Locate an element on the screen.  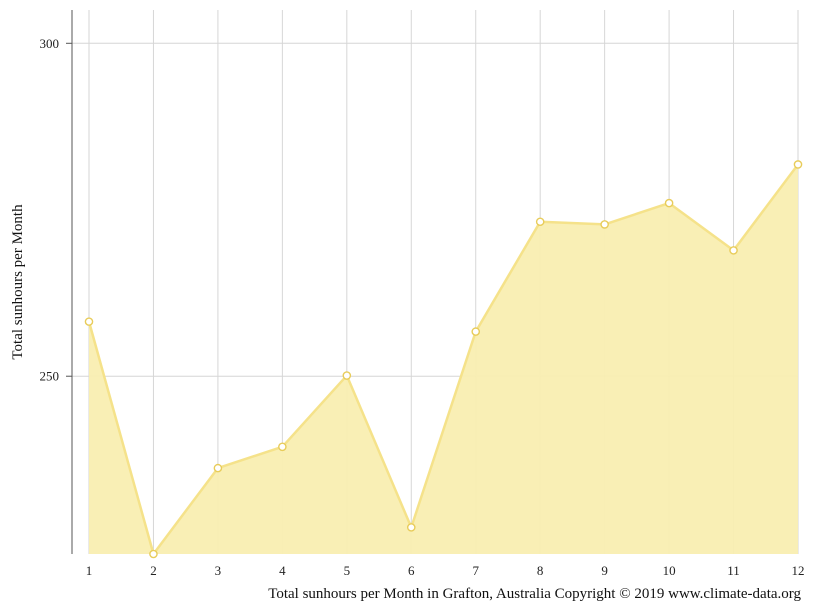
x-axis-ticks: 1 2 3 4 5 6 7 8 9 10 11 12 is located at coordinates (445, 570).